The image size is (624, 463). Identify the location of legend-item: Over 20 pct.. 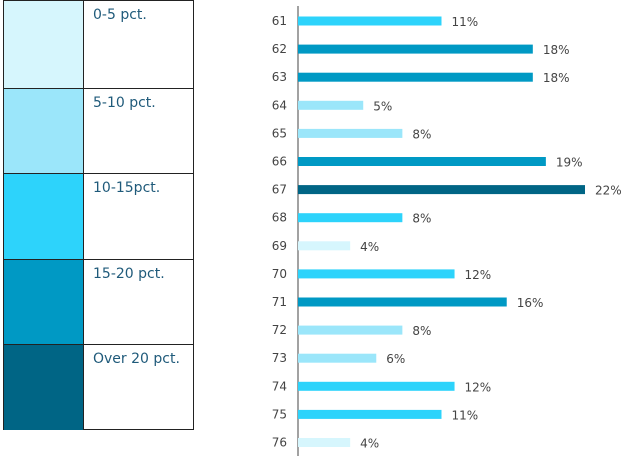
(98, 387).